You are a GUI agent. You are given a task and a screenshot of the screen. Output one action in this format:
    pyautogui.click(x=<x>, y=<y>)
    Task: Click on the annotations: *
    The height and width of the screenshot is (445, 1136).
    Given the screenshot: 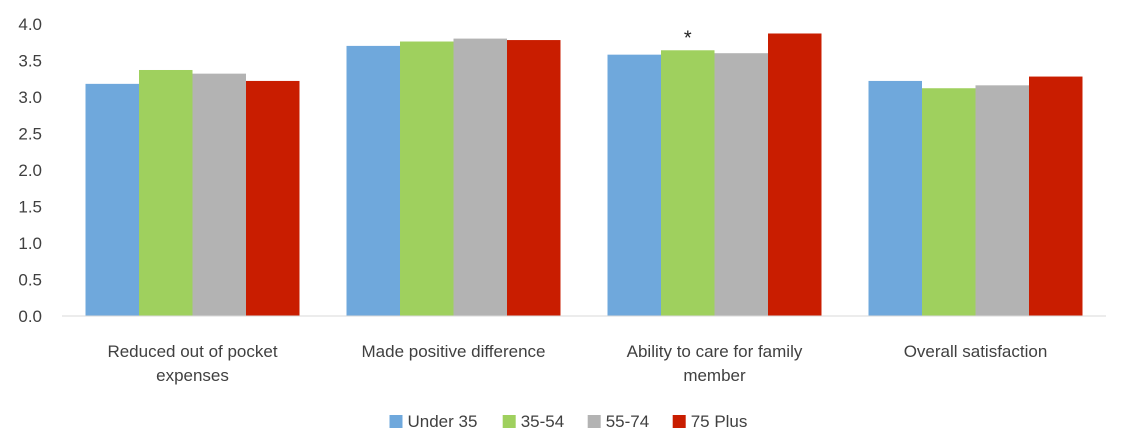 What is the action you would take?
    pyautogui.click(x=688, y=38)
    